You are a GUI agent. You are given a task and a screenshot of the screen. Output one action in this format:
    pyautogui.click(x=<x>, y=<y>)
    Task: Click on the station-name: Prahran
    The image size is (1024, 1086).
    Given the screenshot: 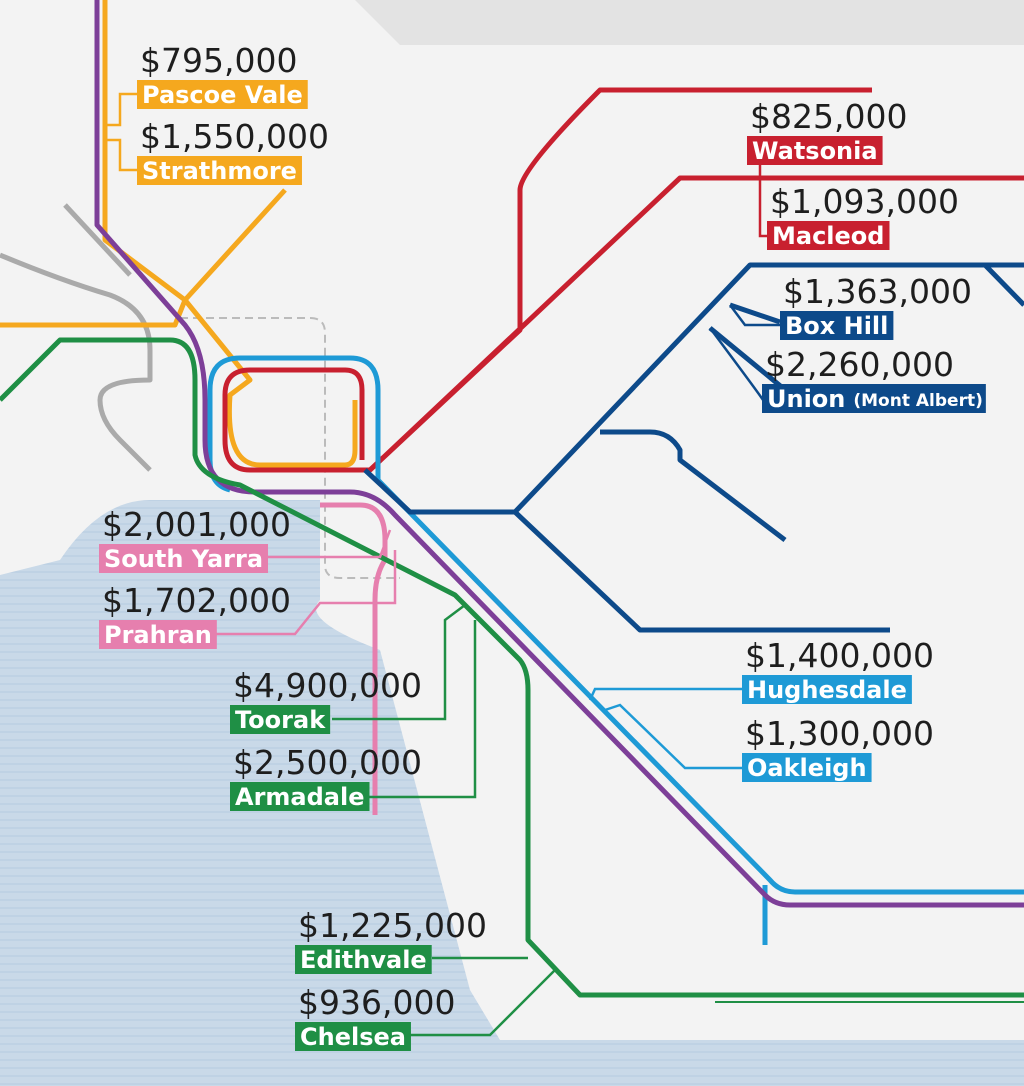 What is the action you would take?
    pyautogui.click(x=158, y=635)
    